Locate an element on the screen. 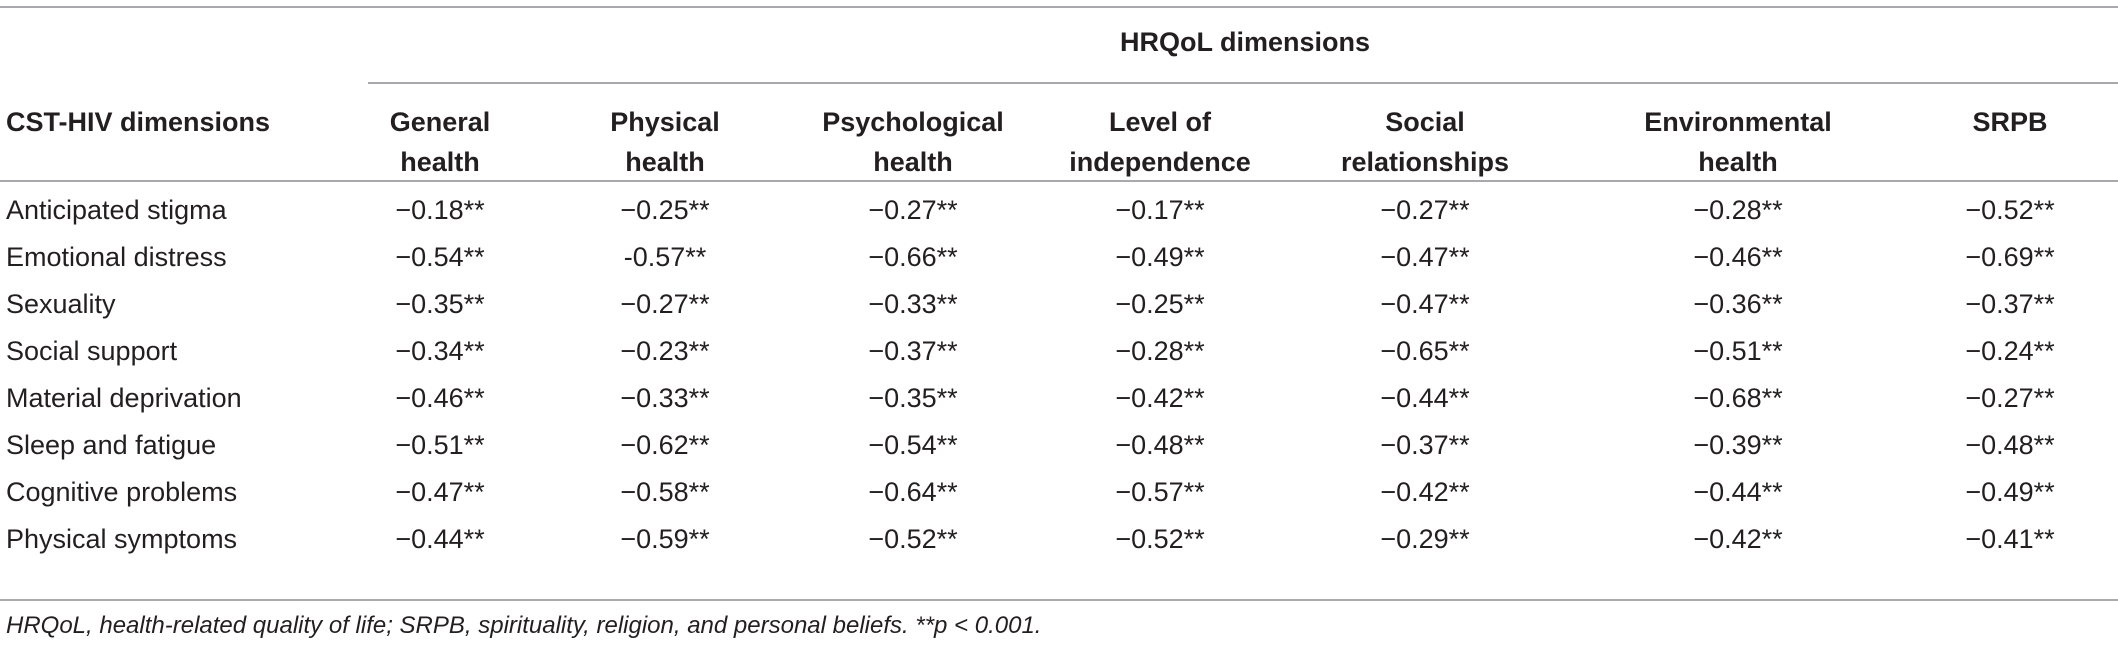 This screenshot has width=2118, height=649. row-label: Cognitive problems is located at coordinates (122, 492).